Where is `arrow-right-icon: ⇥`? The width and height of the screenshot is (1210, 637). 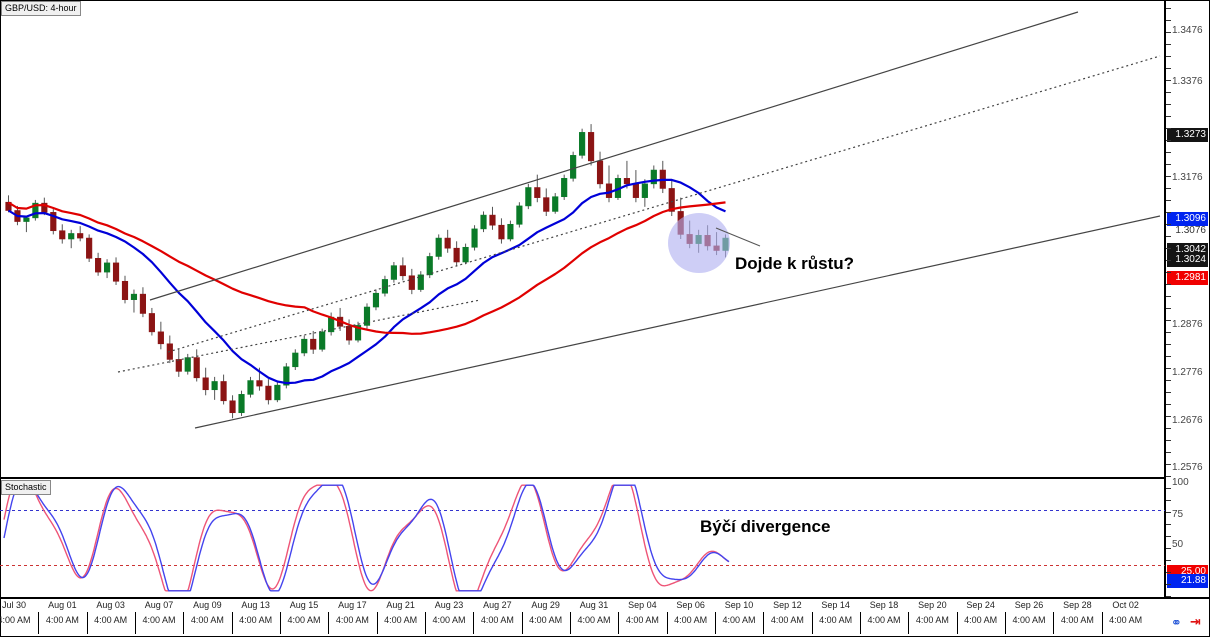 arrow-right-icon: ⇥ is located at coordinates (1195, 621).